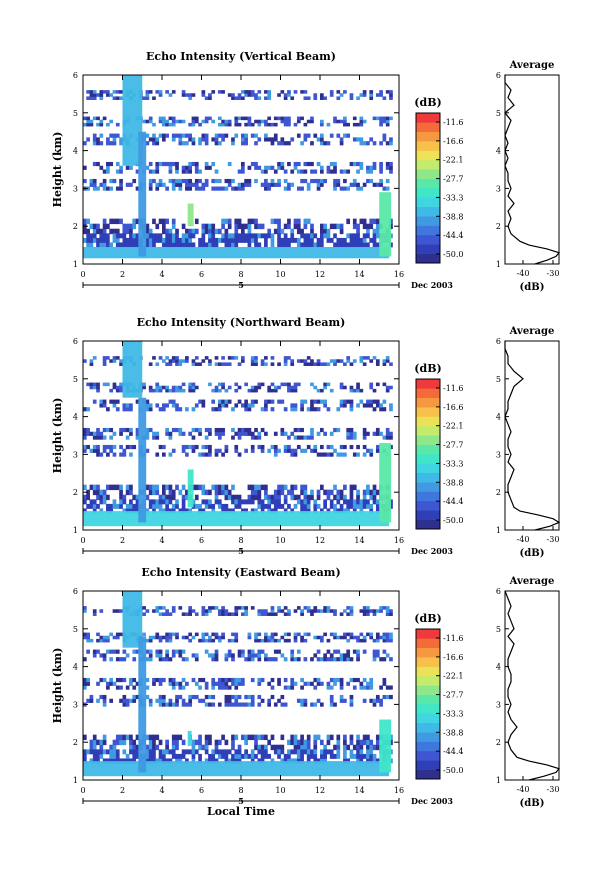 Image resolution: width=611 pixels, height=875 pixels. I want to click on colorbar-swatch, so click(428, 774).